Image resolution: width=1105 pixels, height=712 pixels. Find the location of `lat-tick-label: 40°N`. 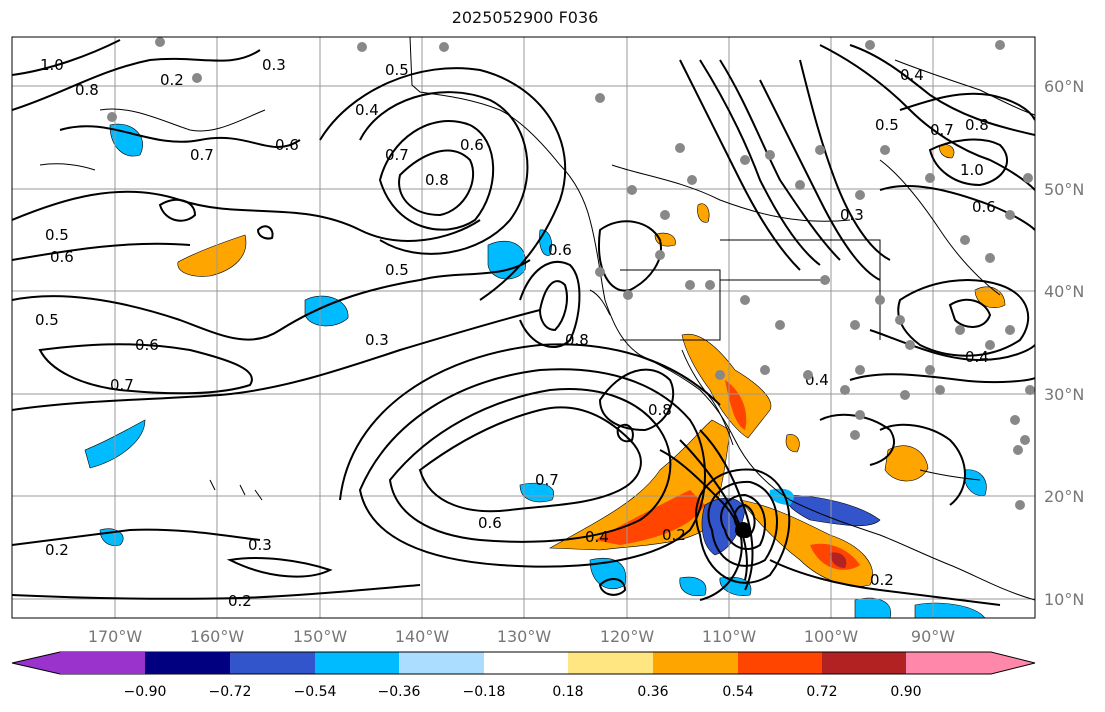

lat-tick-label: 40°N is located at coordinates (1064, 291).